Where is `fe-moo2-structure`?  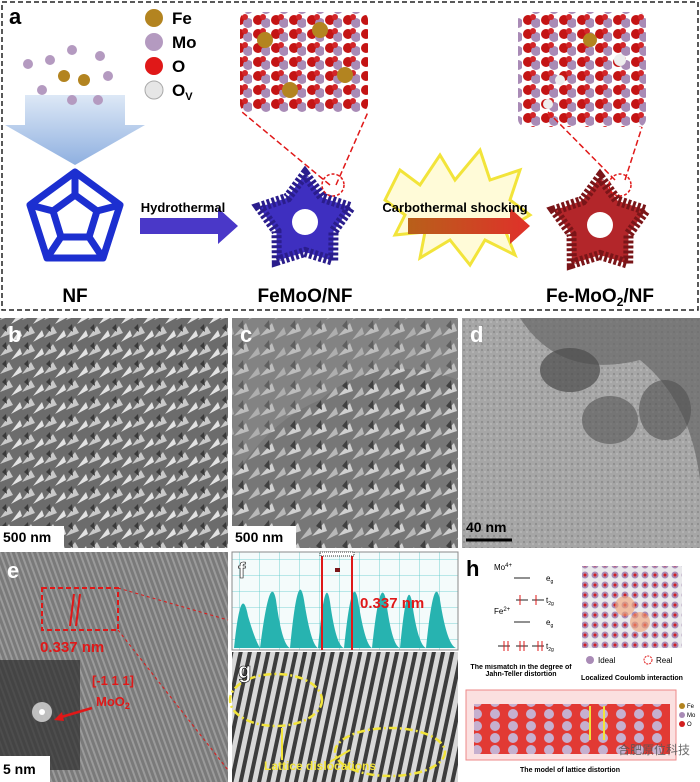 fe-moo2-structure is located at coordinates (586, 141).